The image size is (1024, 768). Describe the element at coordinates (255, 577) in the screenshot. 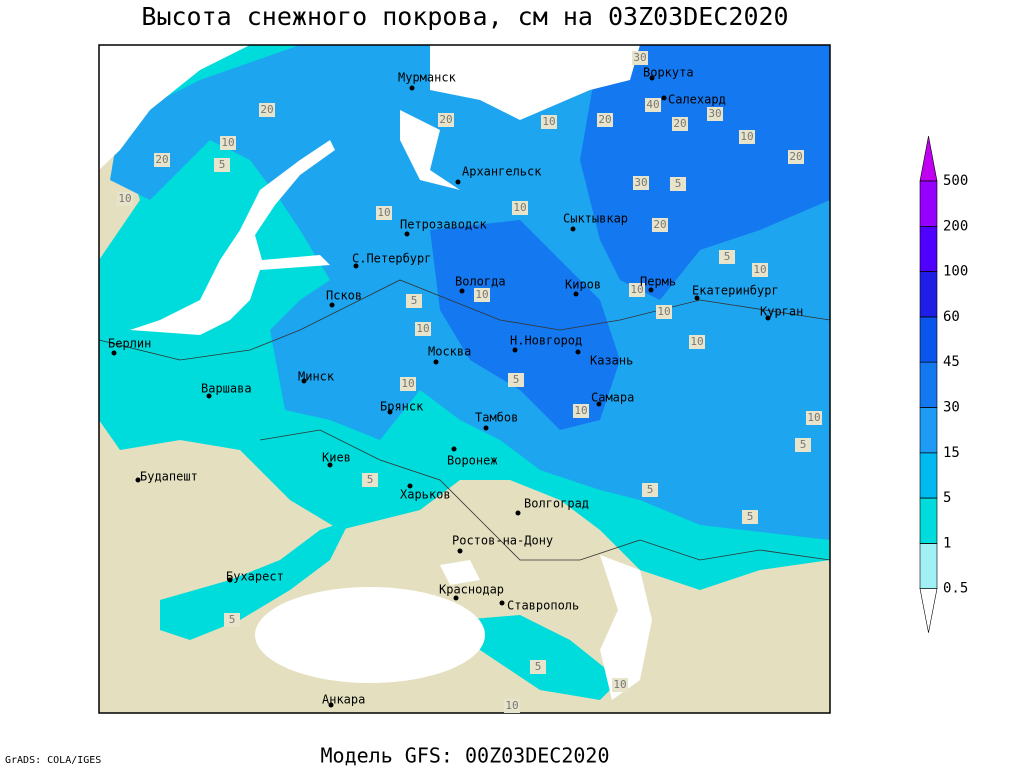

I see `city-label: Бухарест` at that location.